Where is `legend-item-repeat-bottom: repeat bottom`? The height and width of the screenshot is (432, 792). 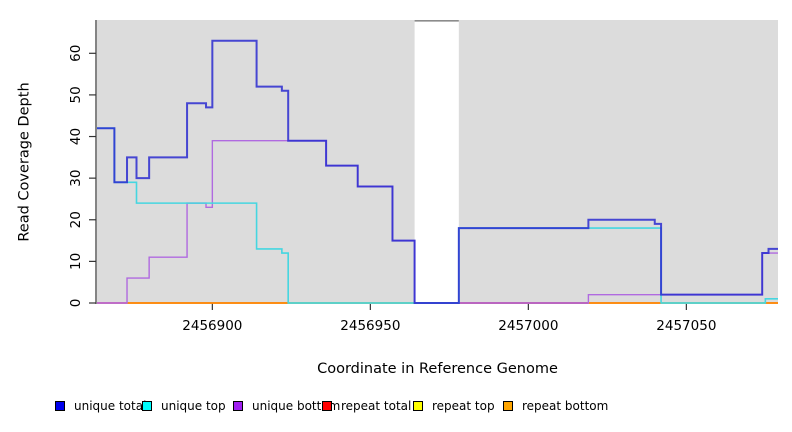 legend-item-repeat-bottom: repeat bottom is located at coordinates (555, 406).